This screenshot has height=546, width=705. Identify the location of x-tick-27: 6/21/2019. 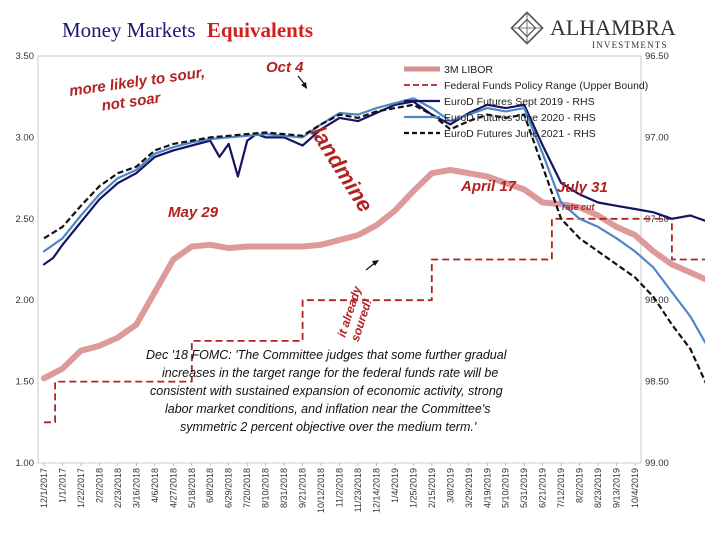
(543, 488).